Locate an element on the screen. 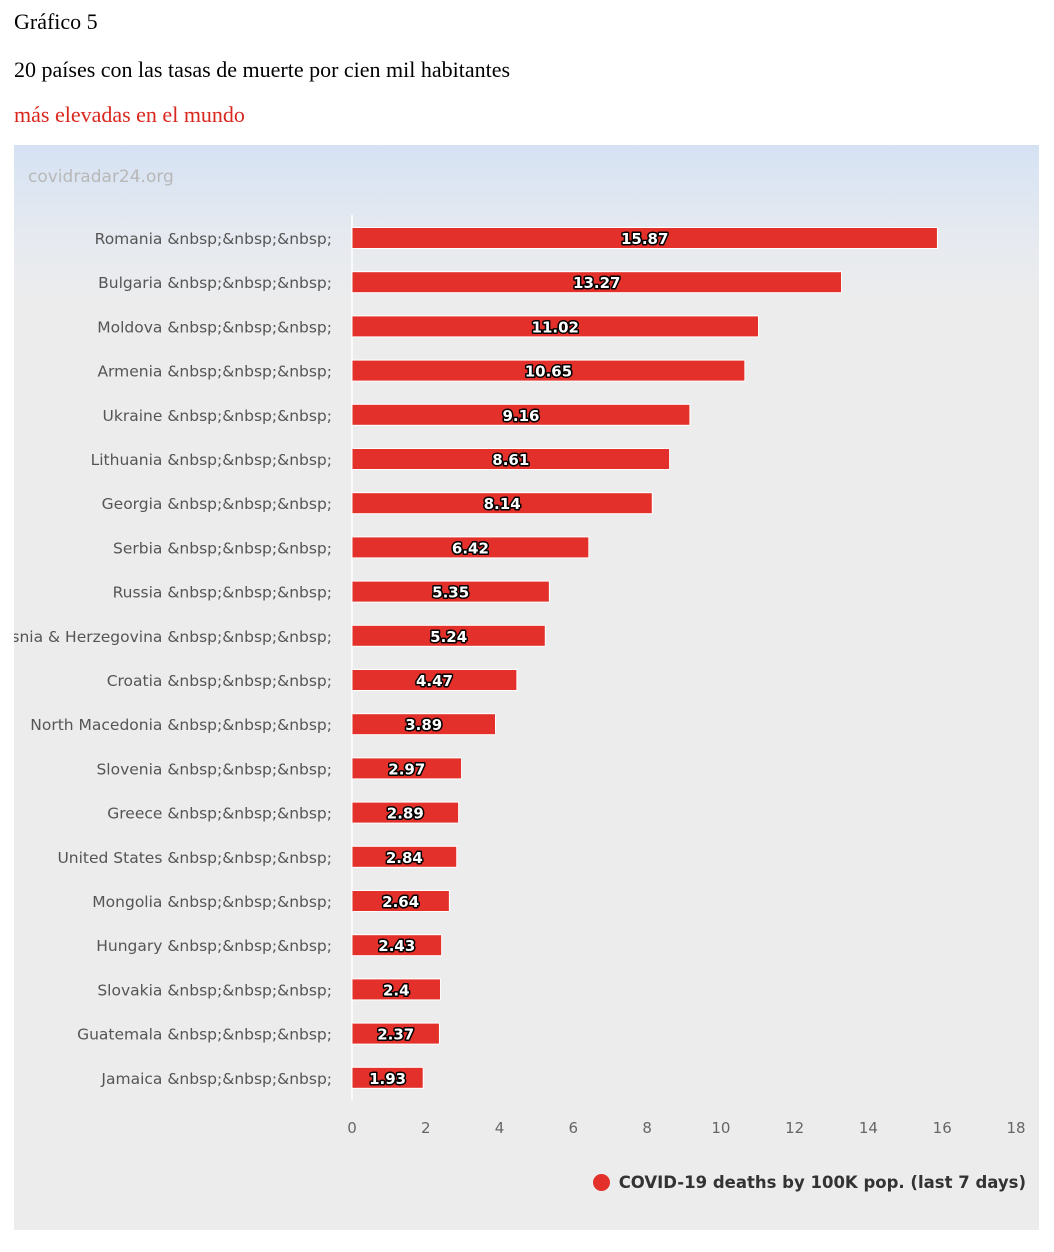 The image size is (1054, 1252). data-label: 6.42 is located at coordinates (470, 548).